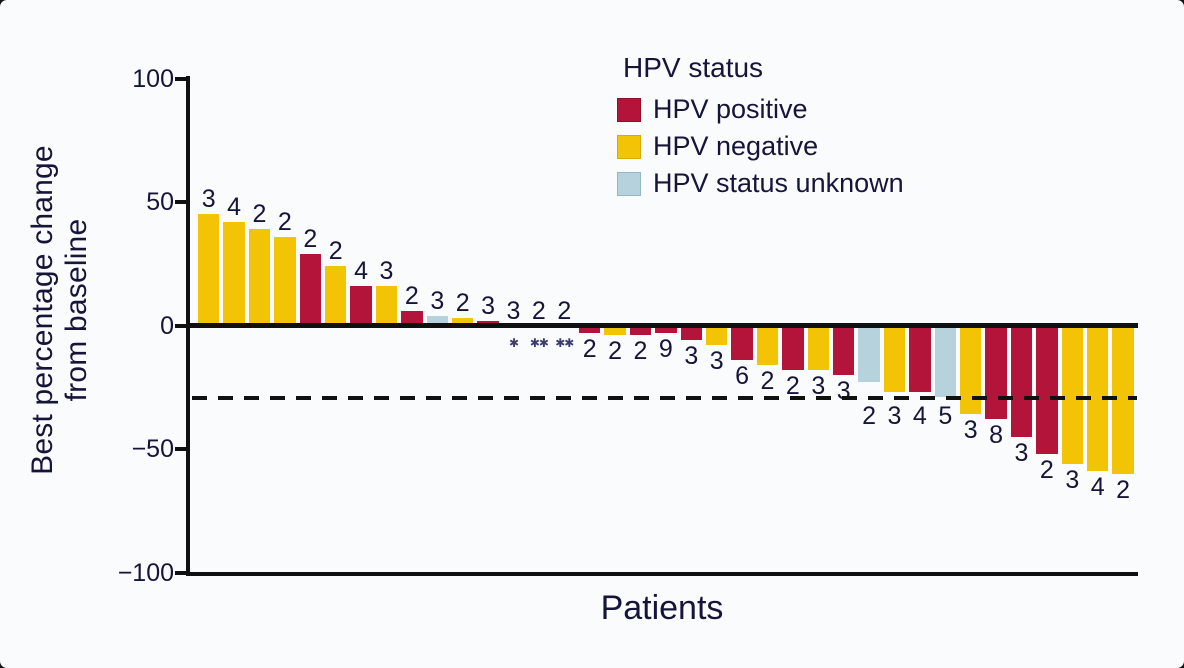 Image resolution: width=1184 pixels, height=668 pixels. I want to click on zero-baseline-line, so click(662, 325).